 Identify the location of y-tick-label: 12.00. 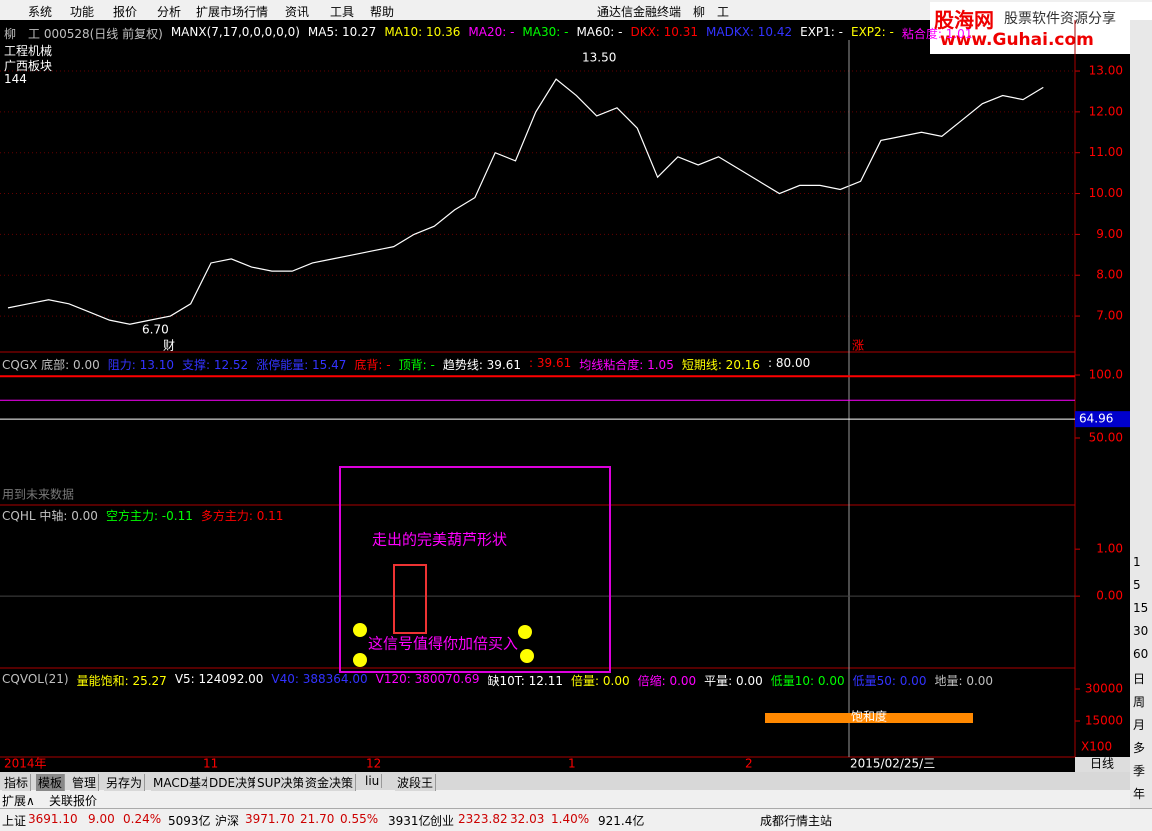
(1106, 111).